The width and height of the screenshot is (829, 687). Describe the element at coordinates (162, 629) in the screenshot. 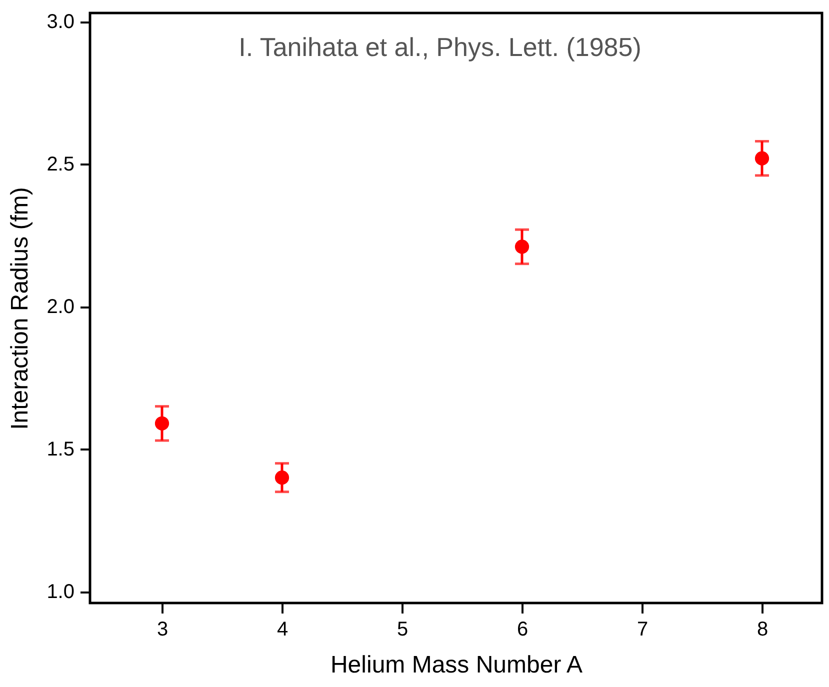

I see `x-tick-label: 3` at that location.